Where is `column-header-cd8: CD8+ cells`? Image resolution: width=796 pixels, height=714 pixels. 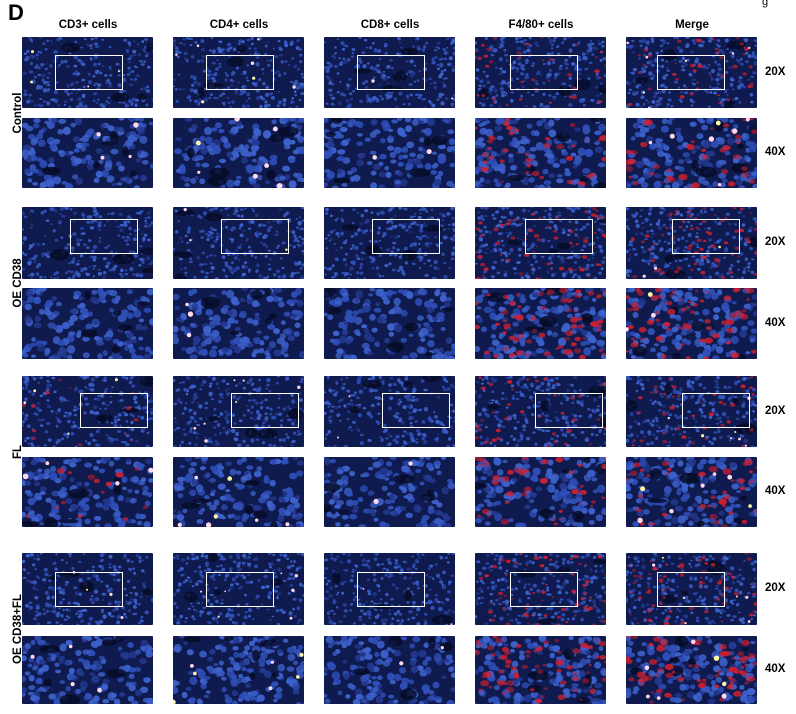 column-header-cd8: CD8+ cells is located at coordinates (390, 25).